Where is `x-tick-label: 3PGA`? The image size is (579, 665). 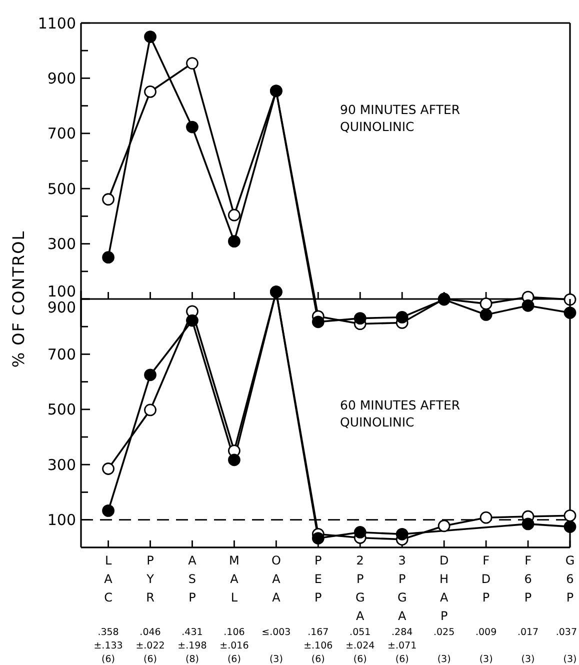 x-tick-label: 3PGA is located at coordinates (402, 588).